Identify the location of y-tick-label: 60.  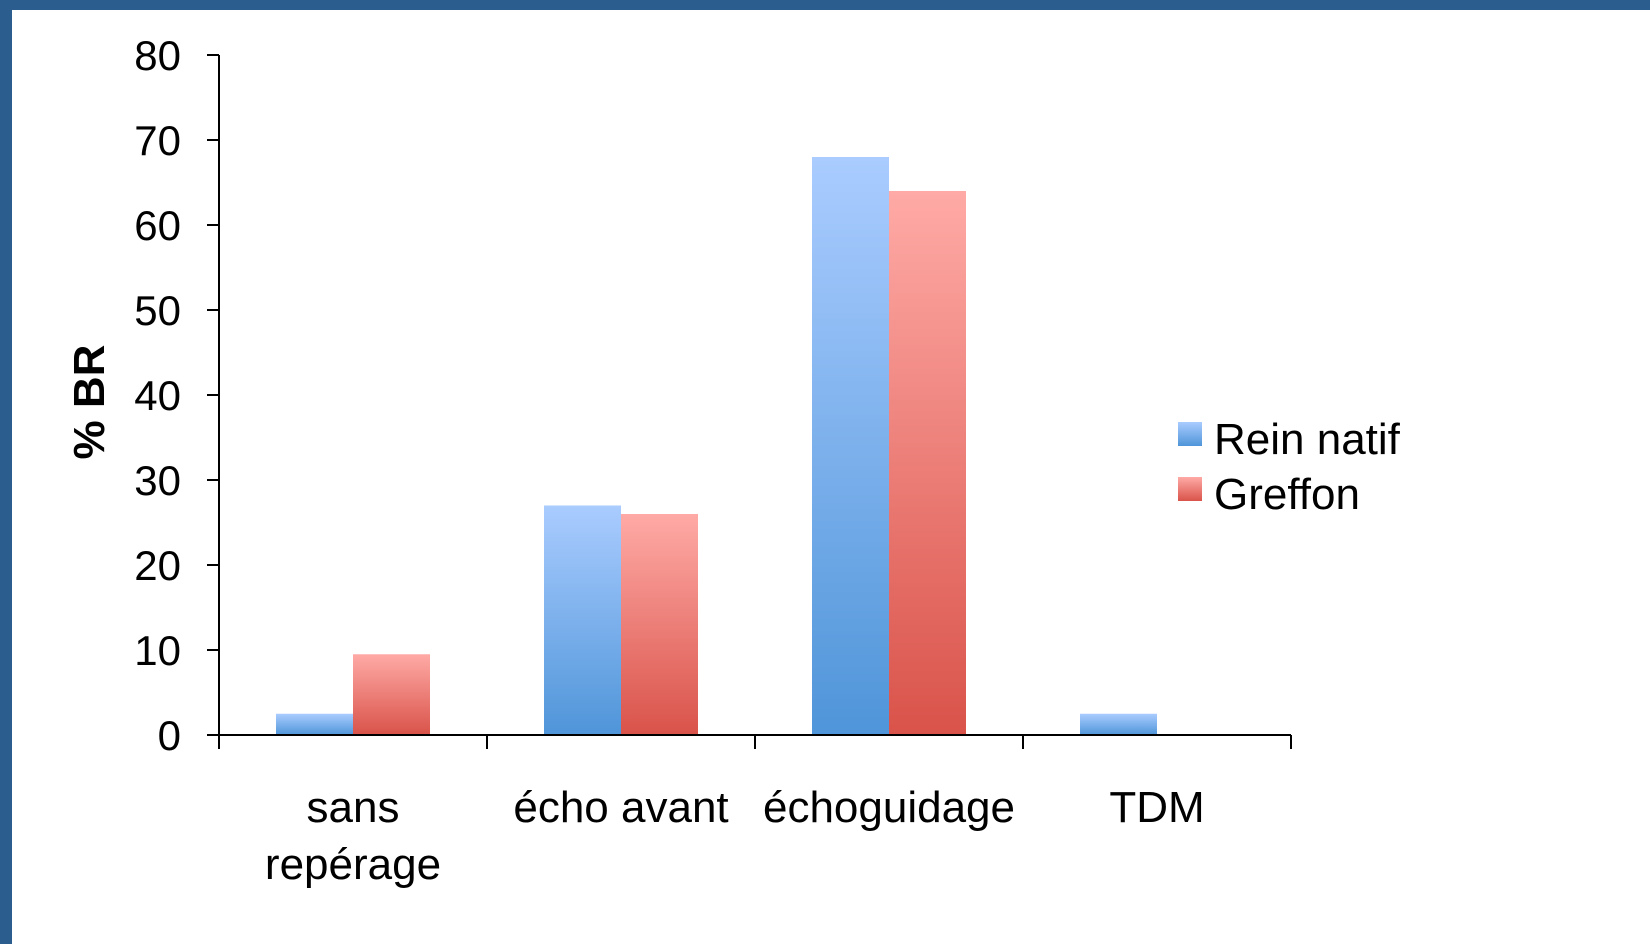
(157, 225).